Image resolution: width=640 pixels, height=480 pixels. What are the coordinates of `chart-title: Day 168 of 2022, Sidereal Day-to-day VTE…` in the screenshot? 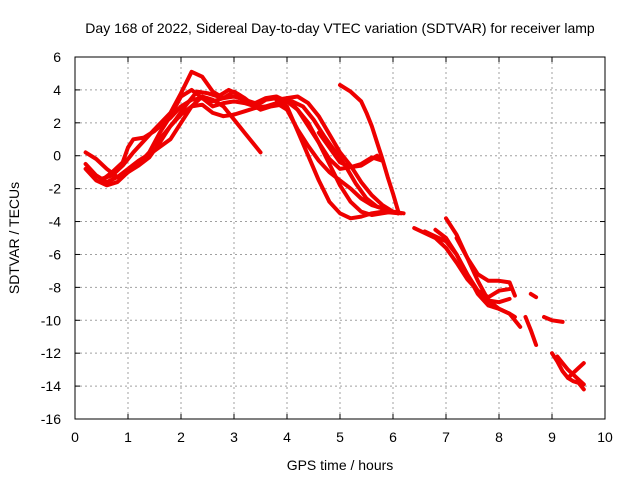 It's located at (340, 28).